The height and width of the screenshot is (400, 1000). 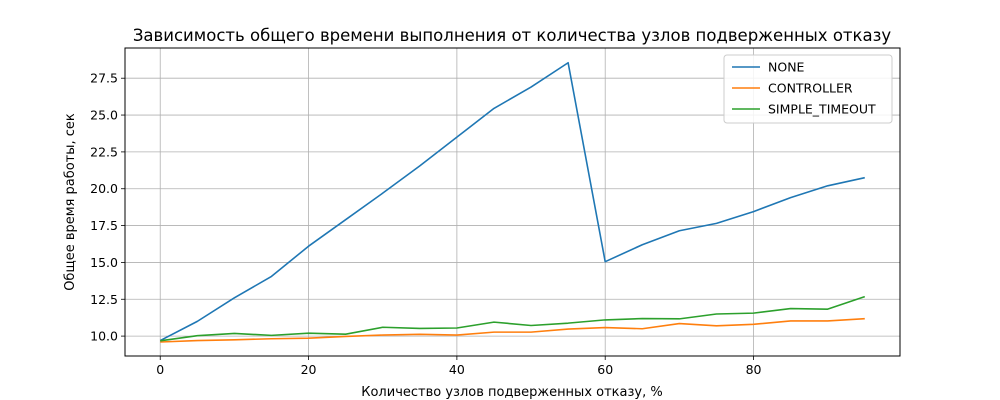 What do you see at coordinates (104, 262) in the screenshot?
I see `y-tick-label: 15.0` at bounding box center [104, 262].